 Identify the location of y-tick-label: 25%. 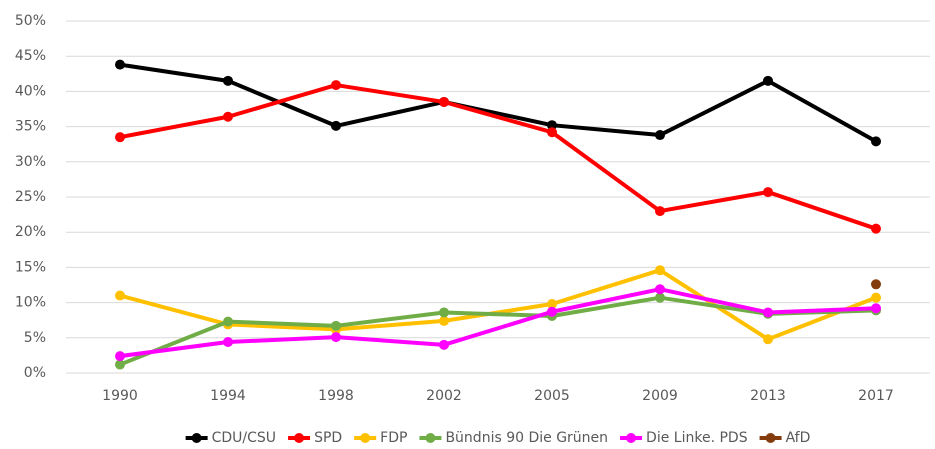
(30, 197).